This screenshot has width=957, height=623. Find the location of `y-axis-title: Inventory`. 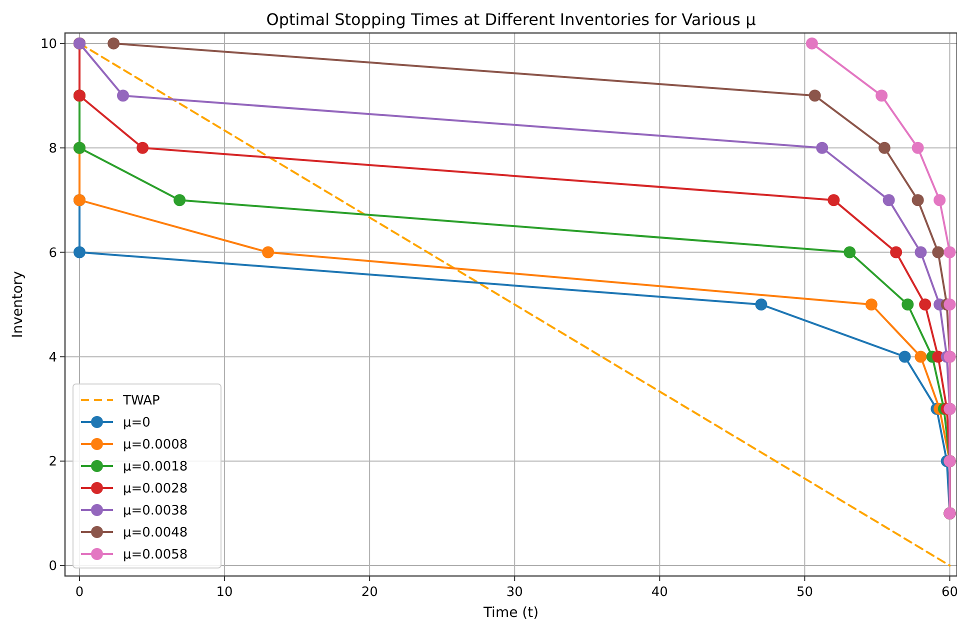

y-axis-title: Inventory is located at coordinates (18, 304).